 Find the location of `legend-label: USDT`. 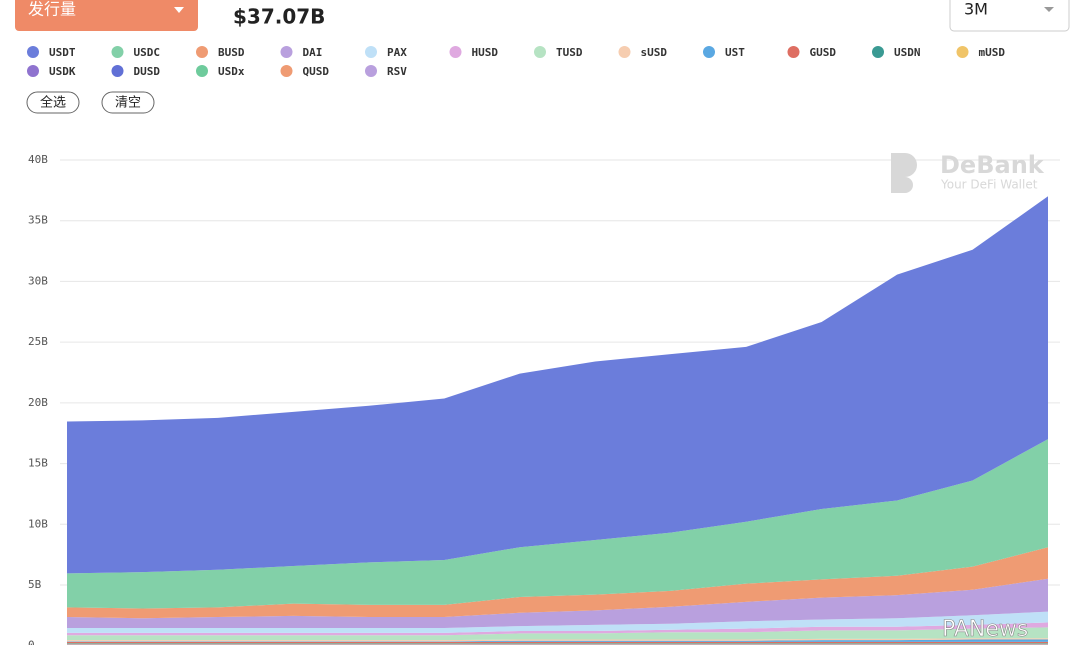

legend-label: USDT is located at coordinates (62, 52).